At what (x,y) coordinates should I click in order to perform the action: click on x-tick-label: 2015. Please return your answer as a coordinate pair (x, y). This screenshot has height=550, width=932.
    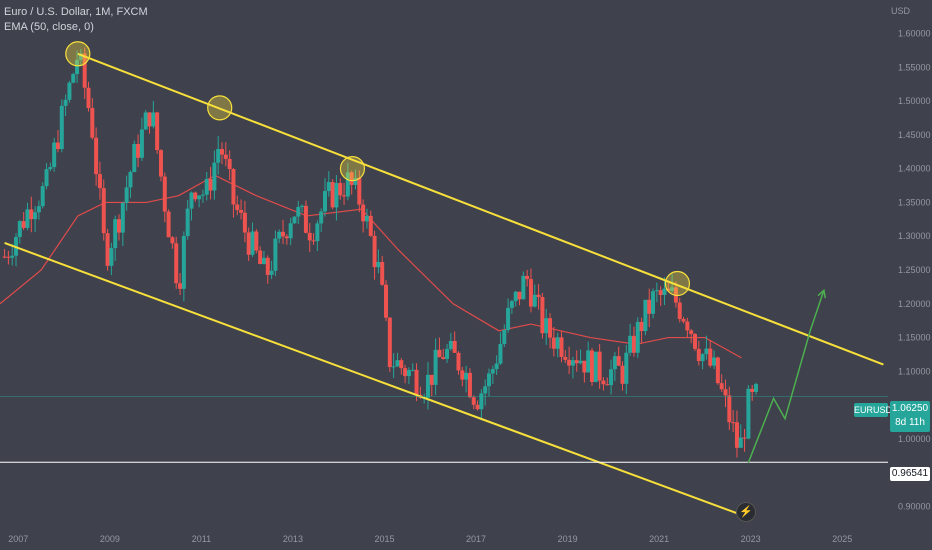
    Looking at the image, I should click on (384, 539).